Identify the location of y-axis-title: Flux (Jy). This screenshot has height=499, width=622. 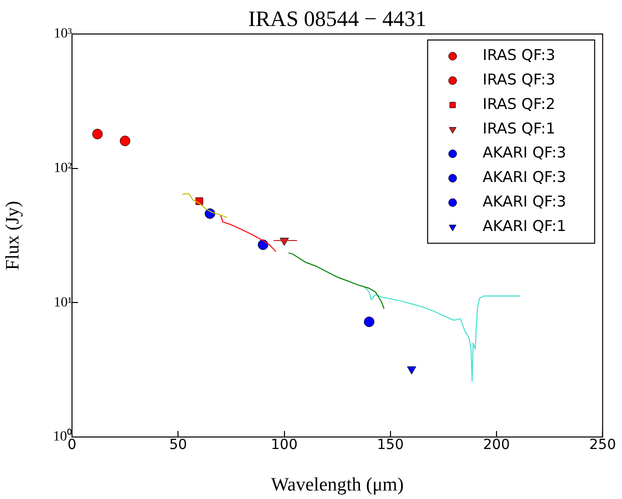
(13, 235).